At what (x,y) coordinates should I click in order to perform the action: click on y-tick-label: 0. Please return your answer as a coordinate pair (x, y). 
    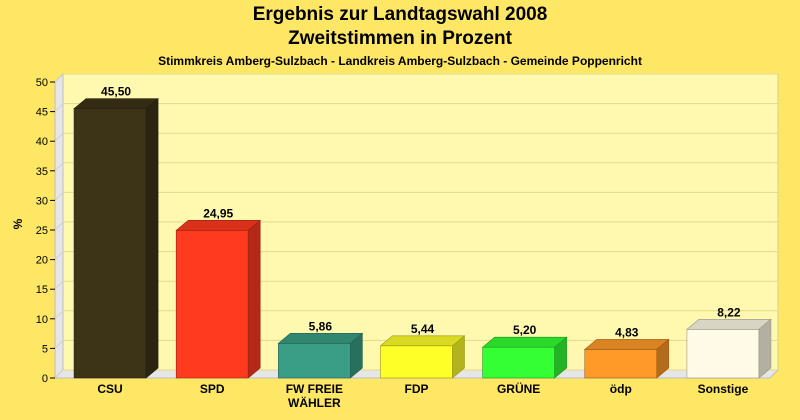
    Looking at the image, I should click on (45, 379).